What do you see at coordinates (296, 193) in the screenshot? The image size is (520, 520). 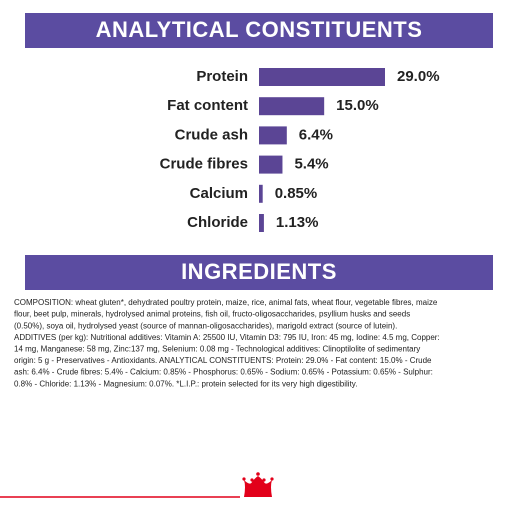 I see `value-label: 0.85%` at bounding box center [296, 193].